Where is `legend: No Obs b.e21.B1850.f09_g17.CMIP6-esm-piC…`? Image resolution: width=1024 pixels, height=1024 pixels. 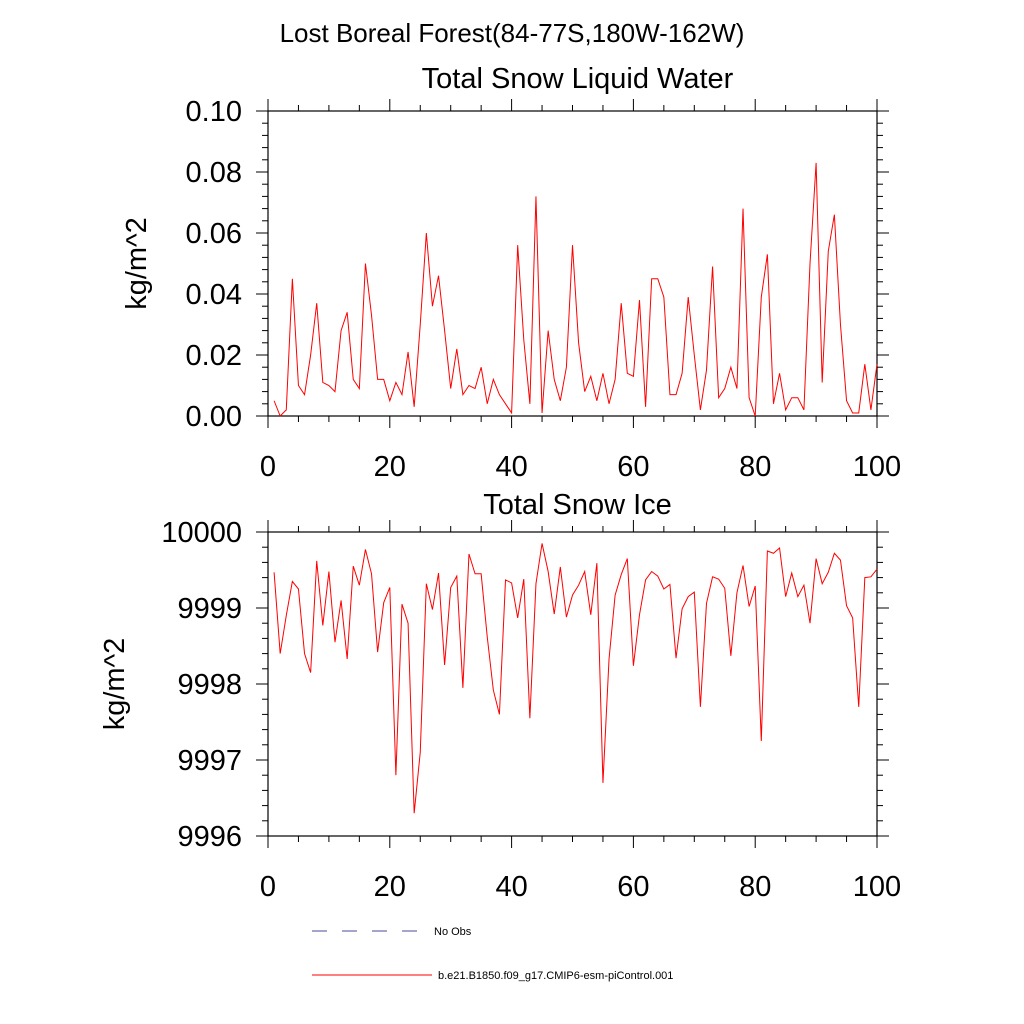
legend: No Obs b.e21.B1850.f09_g17.CMIP6-esm-piC… is located at coordinates (492, 954).